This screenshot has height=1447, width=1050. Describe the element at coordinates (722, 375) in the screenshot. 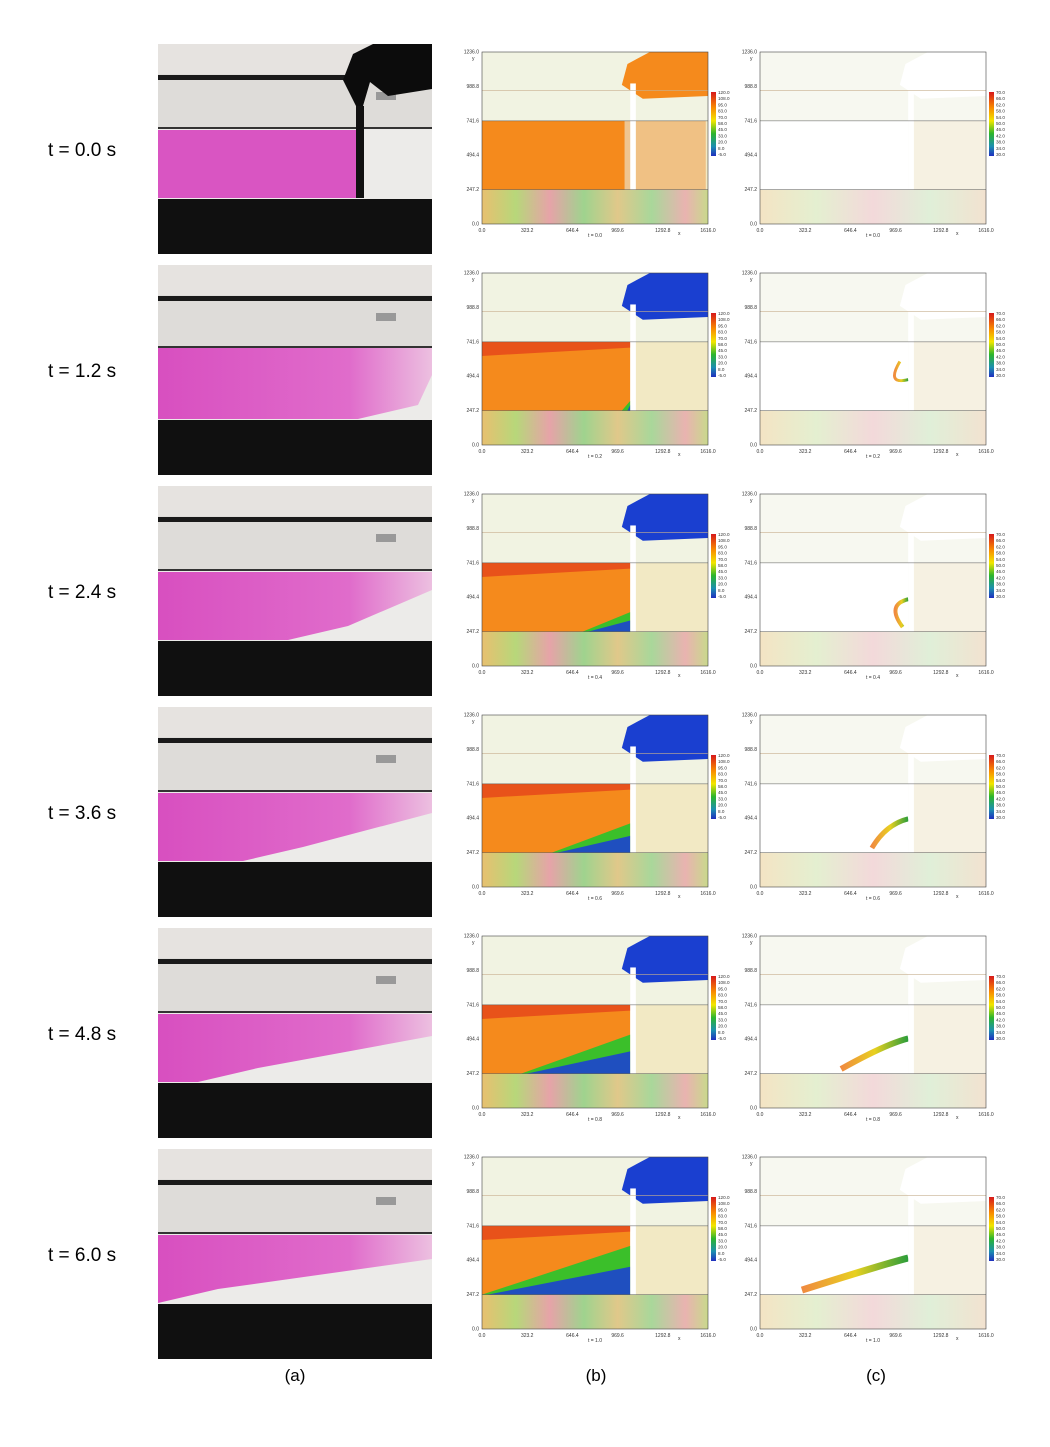

I see `colorbar-label: -5.0` at that location.